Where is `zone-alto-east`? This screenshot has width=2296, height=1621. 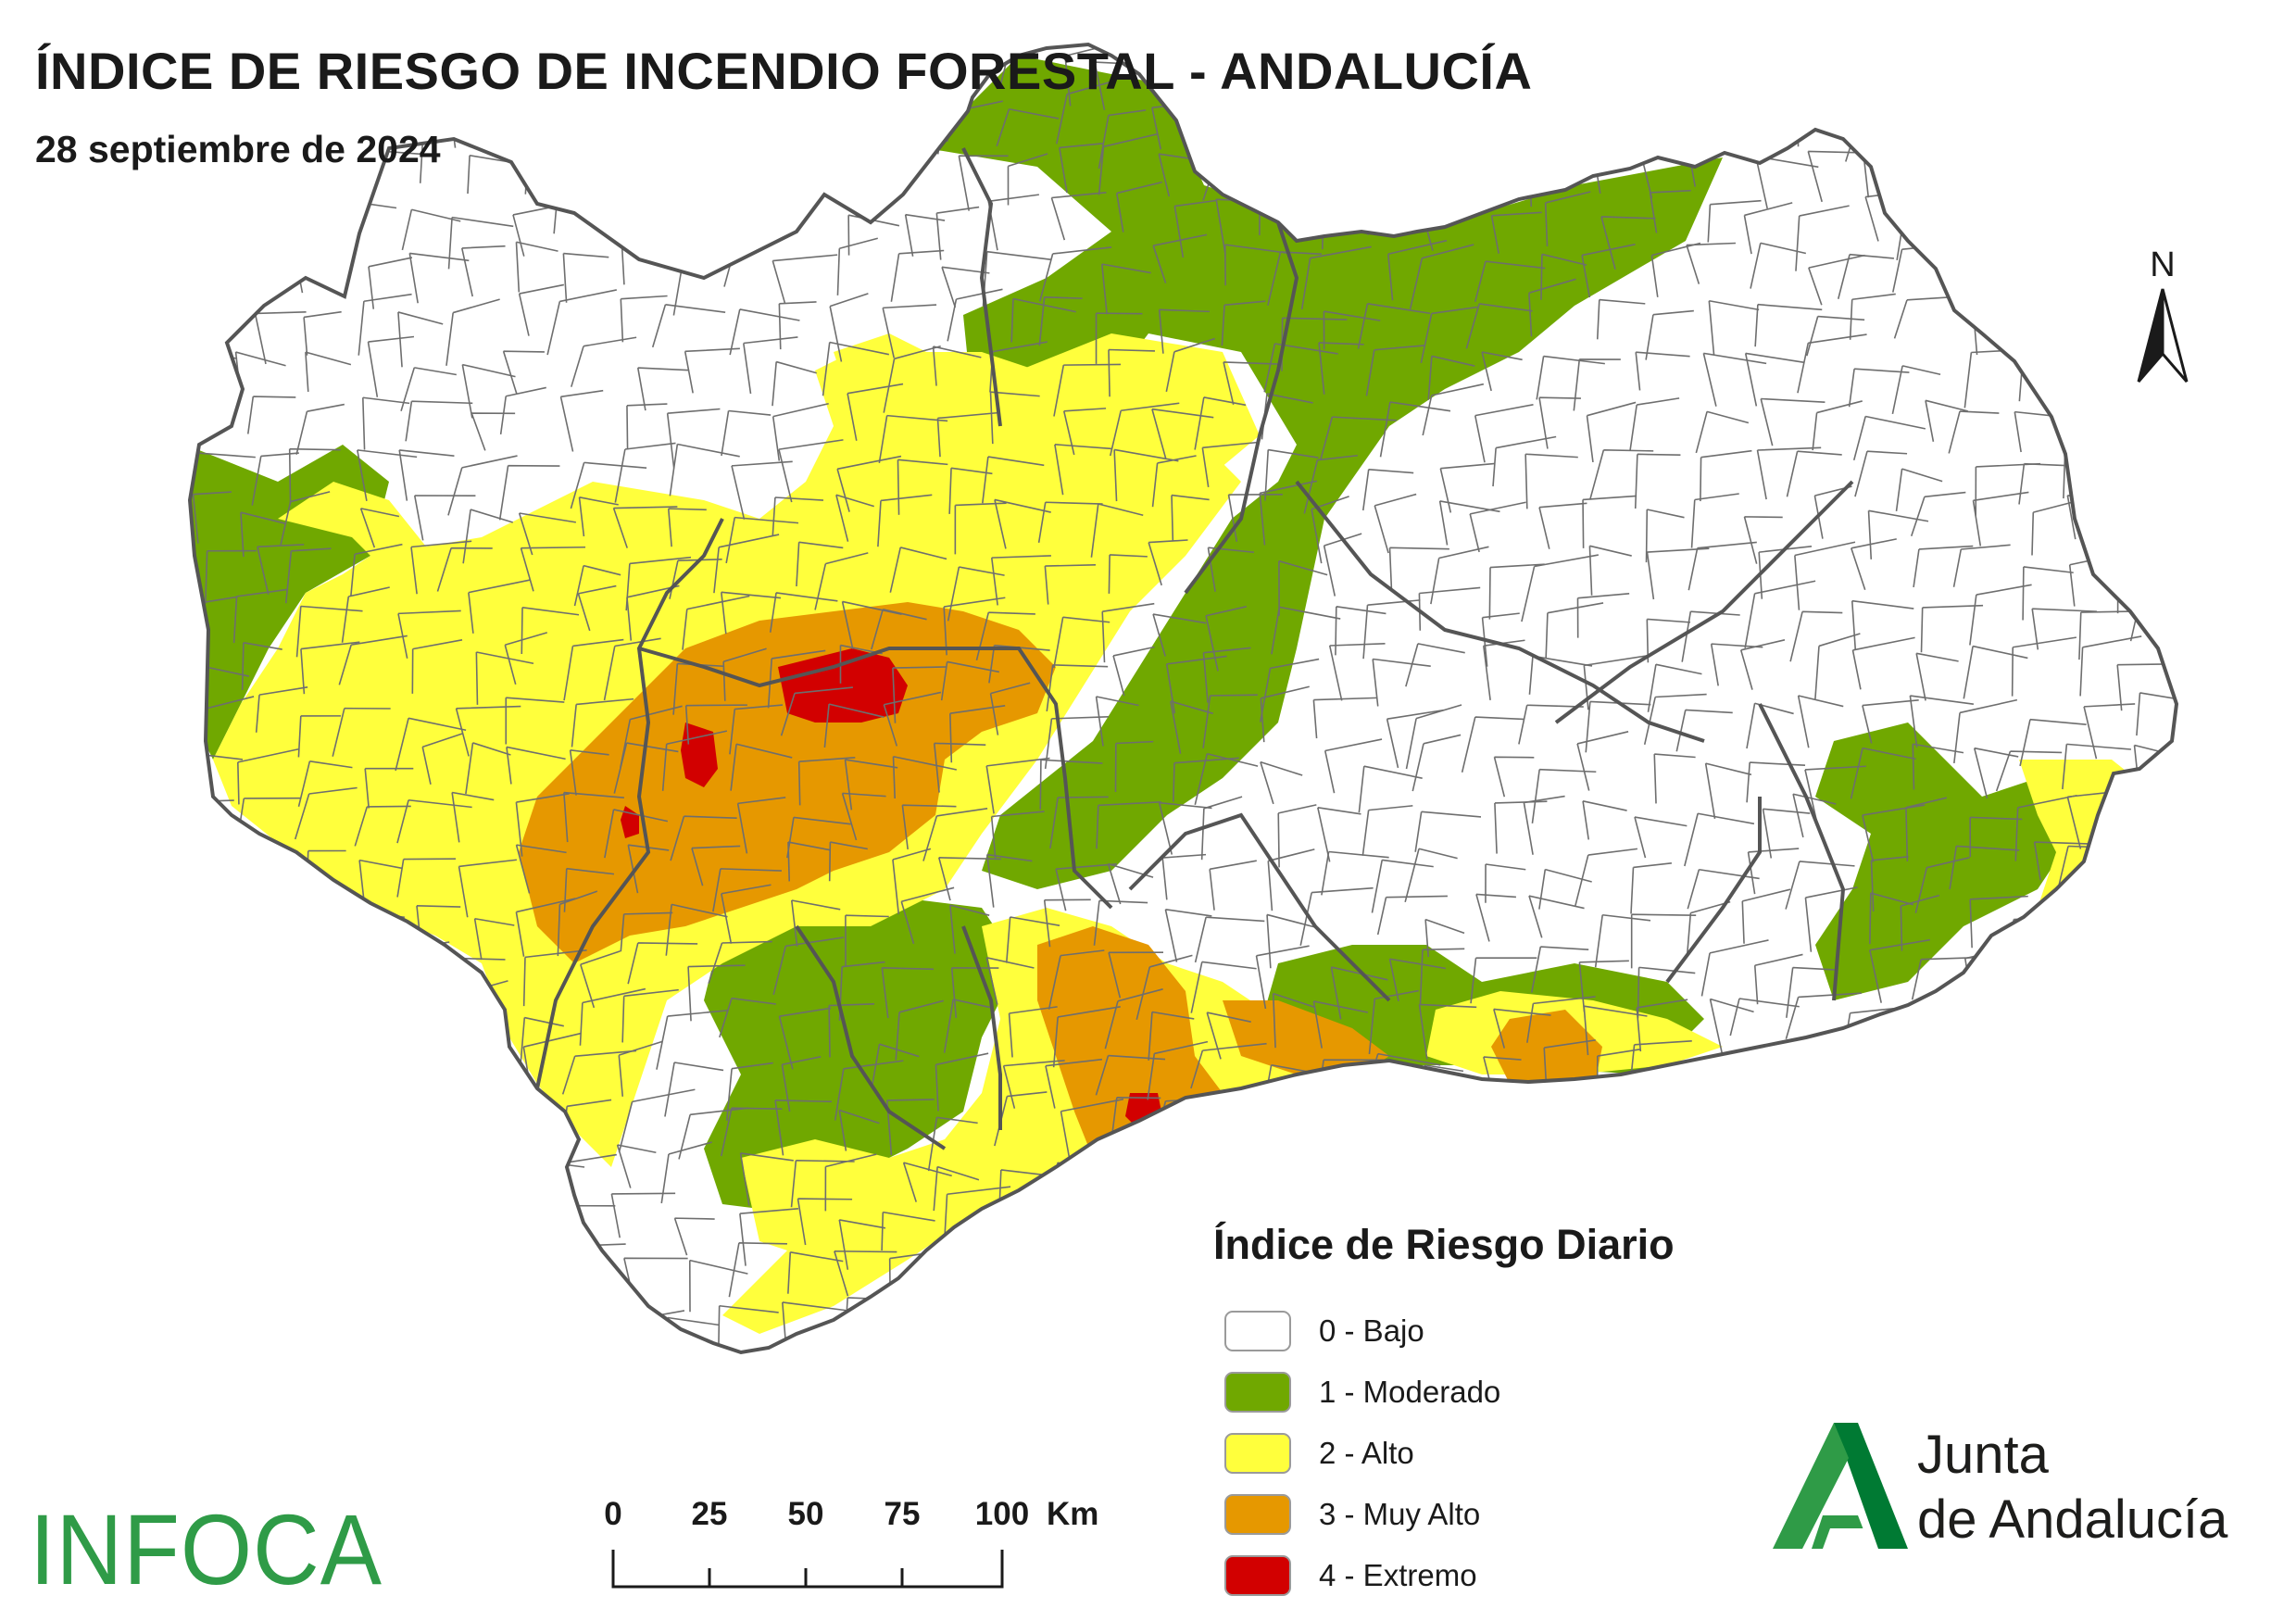 zone-alto-east is located at coordinates (908, 384).